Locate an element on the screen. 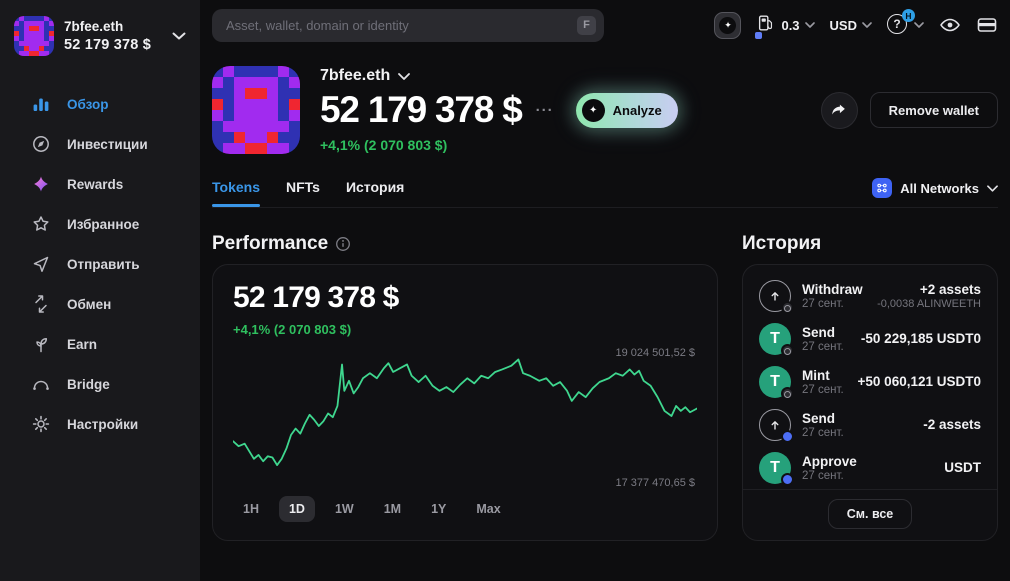  share-button is located at coordinates (839, 110).